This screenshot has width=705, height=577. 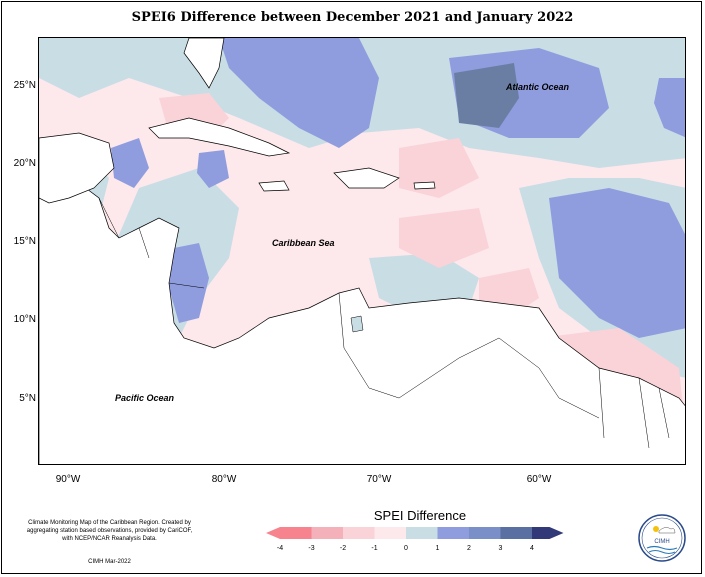 I want to click on spei-area-blue-bahamas, so click(x=299, y=93).